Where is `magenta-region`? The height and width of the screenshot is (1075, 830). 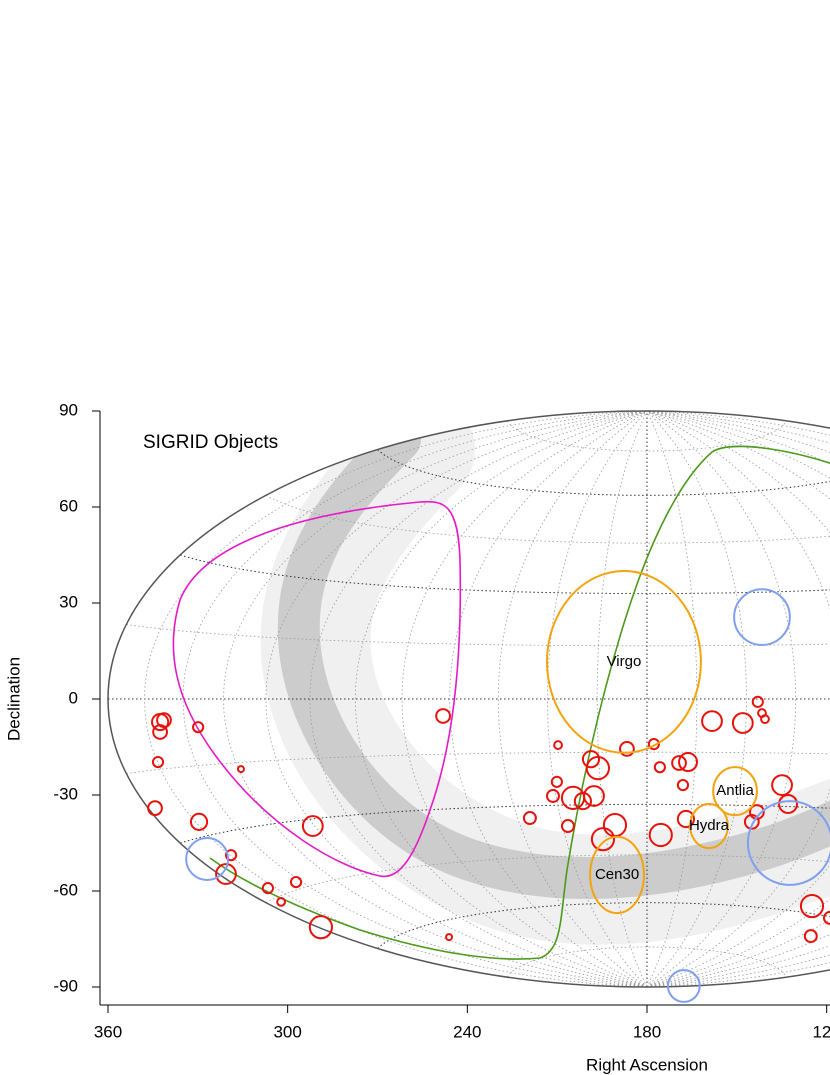 magenta-region is located at coordinates (317, 689).